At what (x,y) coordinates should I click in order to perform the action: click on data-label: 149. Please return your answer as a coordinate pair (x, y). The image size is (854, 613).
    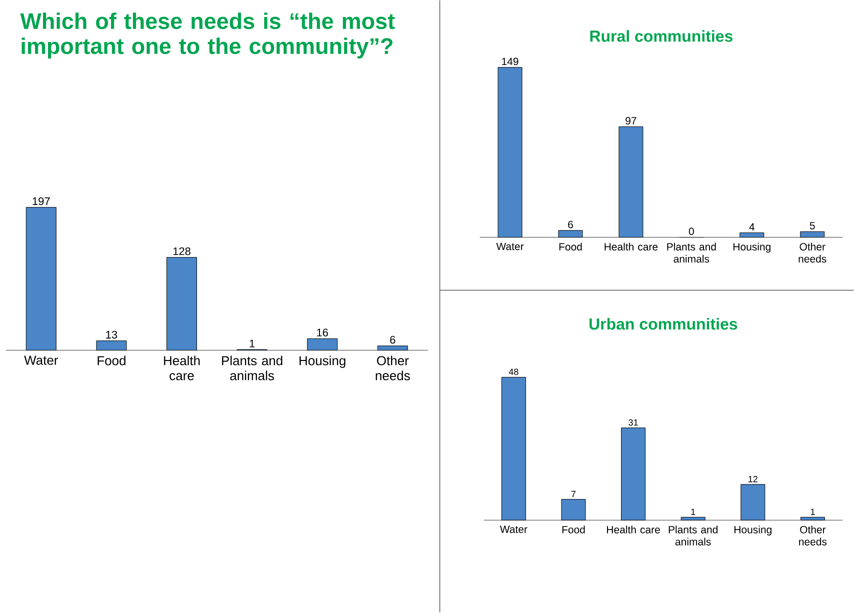
    Looking at the image, I should click on (510, 62).